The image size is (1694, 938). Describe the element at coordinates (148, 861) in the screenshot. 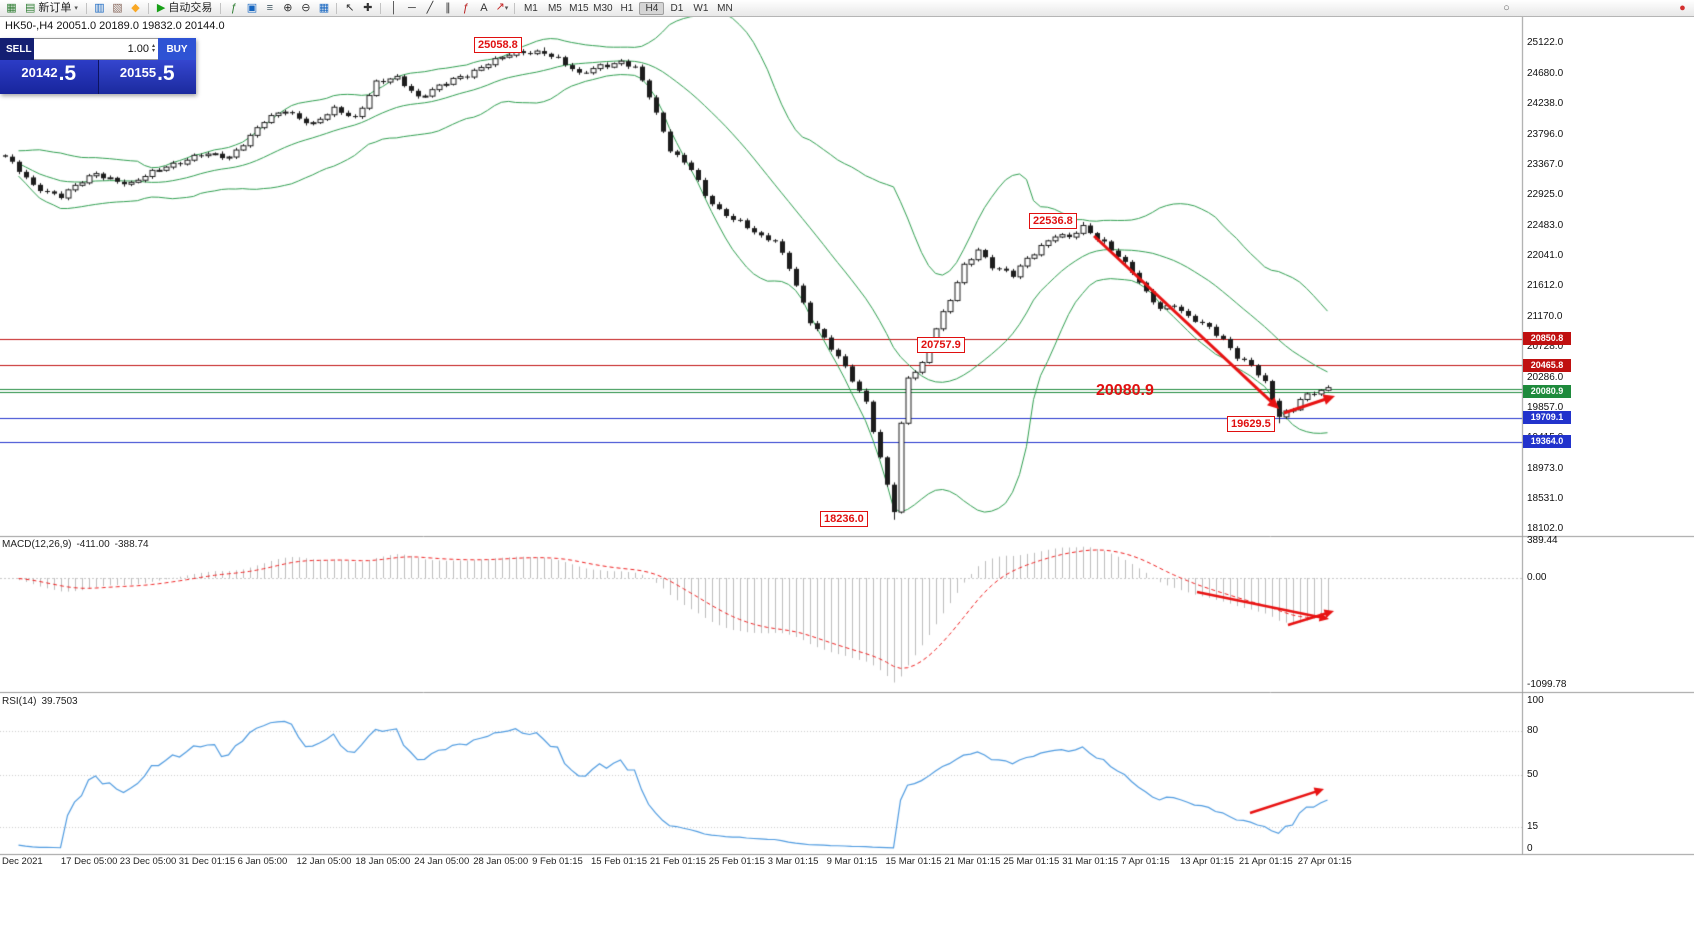

I see `time-axis-label: 23 Dec 05:00` at that location.